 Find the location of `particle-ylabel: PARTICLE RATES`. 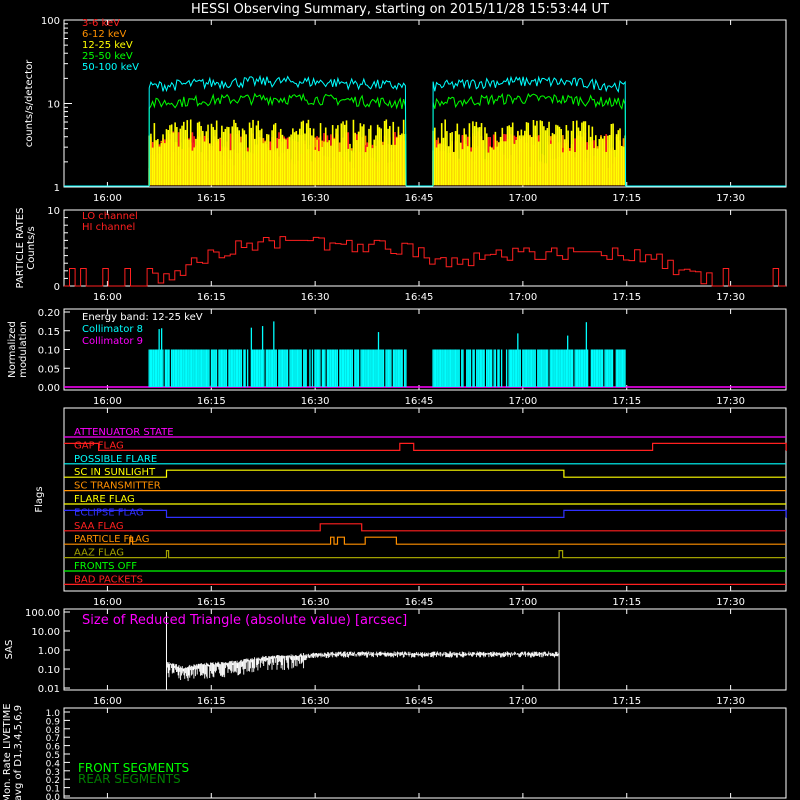

particle-ylabel: PARTICLE RATES is located at coordinates (20, 248).